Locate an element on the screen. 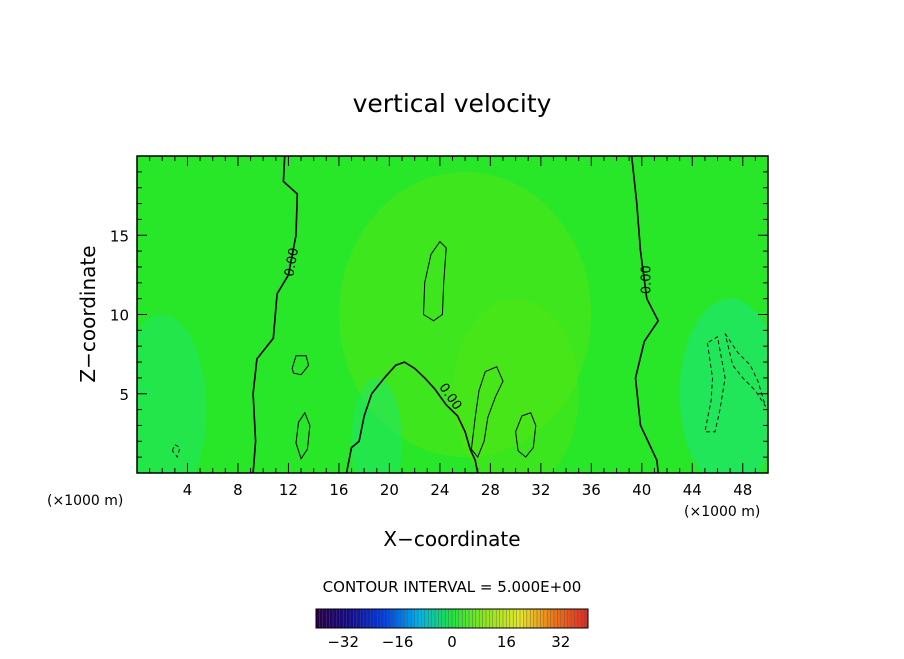 Image resolution: width=904 pixels, height=659 pixels. y-tick-label: 5 is located at coordinates (124, 395).